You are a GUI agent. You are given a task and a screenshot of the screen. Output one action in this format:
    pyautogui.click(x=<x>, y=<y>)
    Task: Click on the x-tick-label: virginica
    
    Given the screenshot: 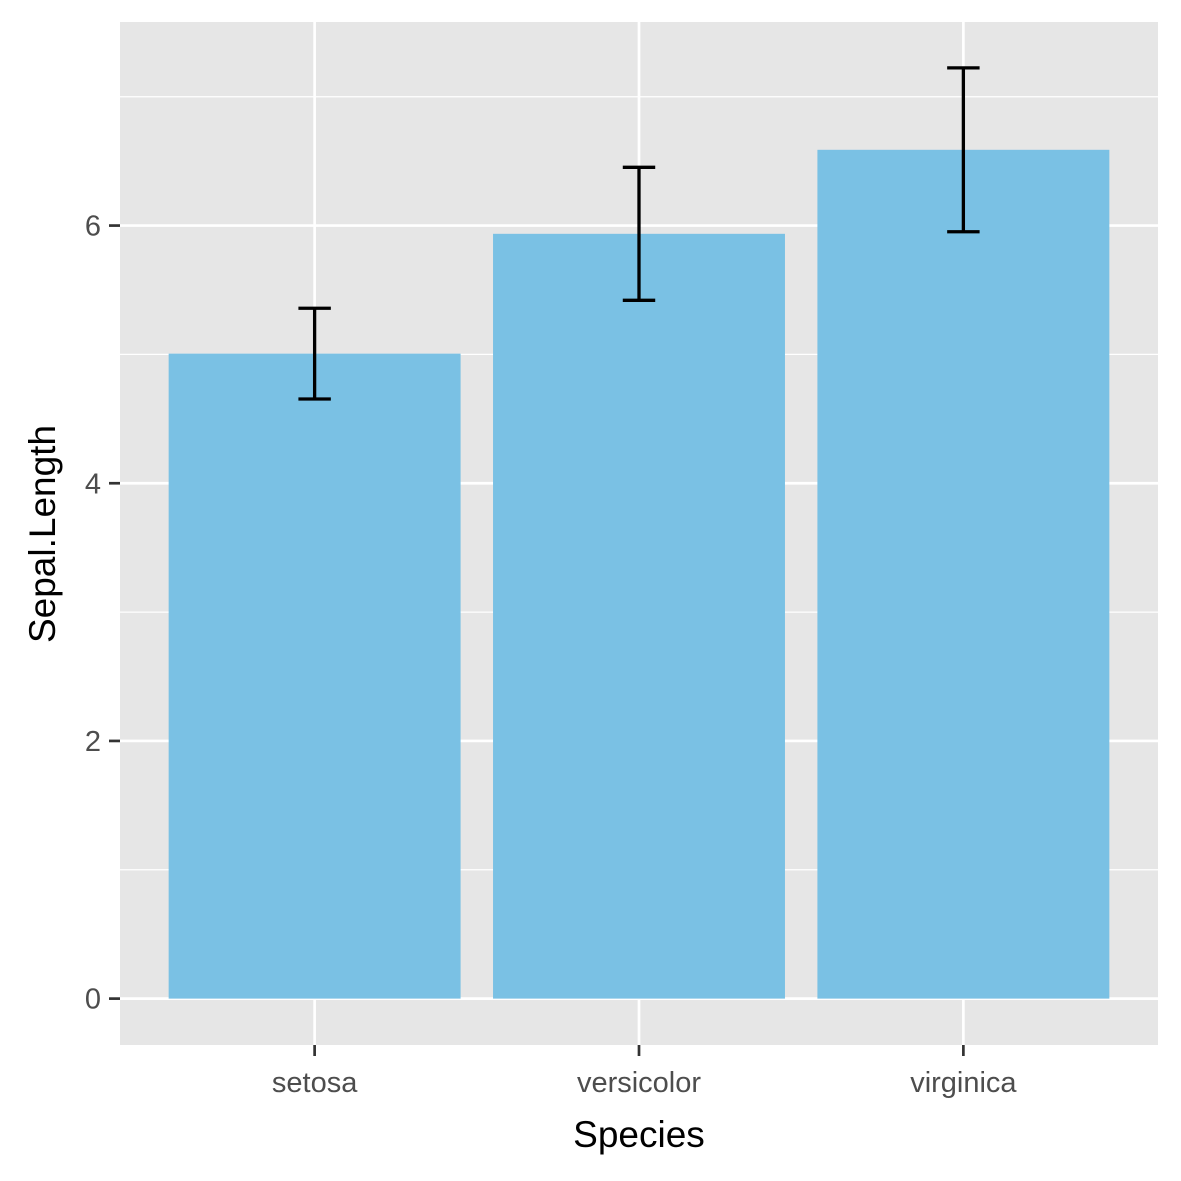 What is the action you would take?
    pyautogui.click(x=963, y=1083)
    